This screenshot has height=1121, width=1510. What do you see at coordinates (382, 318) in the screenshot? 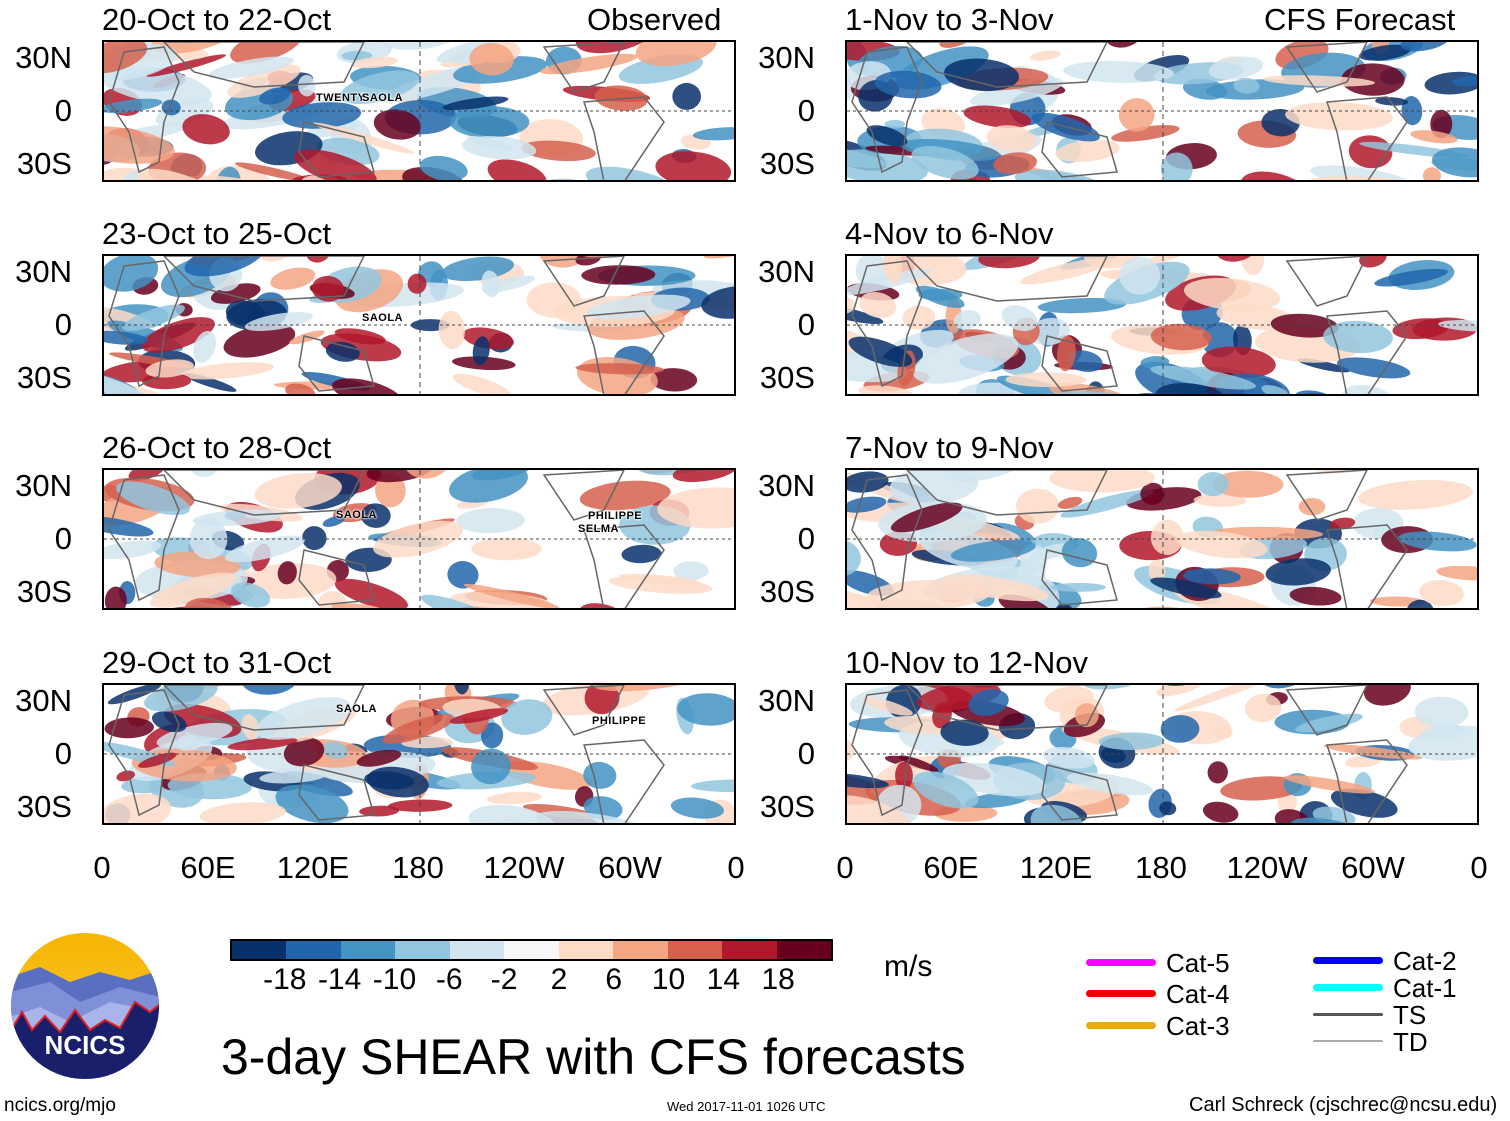
I see `storm-label: SAOLA` at bounding box center [382, 318].